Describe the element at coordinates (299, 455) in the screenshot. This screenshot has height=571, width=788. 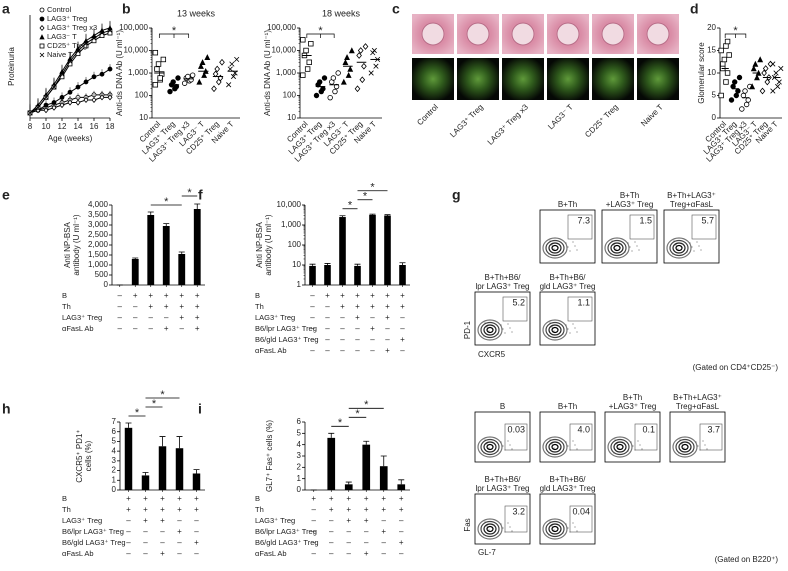
I see `y-tick-label: 3` at that location.